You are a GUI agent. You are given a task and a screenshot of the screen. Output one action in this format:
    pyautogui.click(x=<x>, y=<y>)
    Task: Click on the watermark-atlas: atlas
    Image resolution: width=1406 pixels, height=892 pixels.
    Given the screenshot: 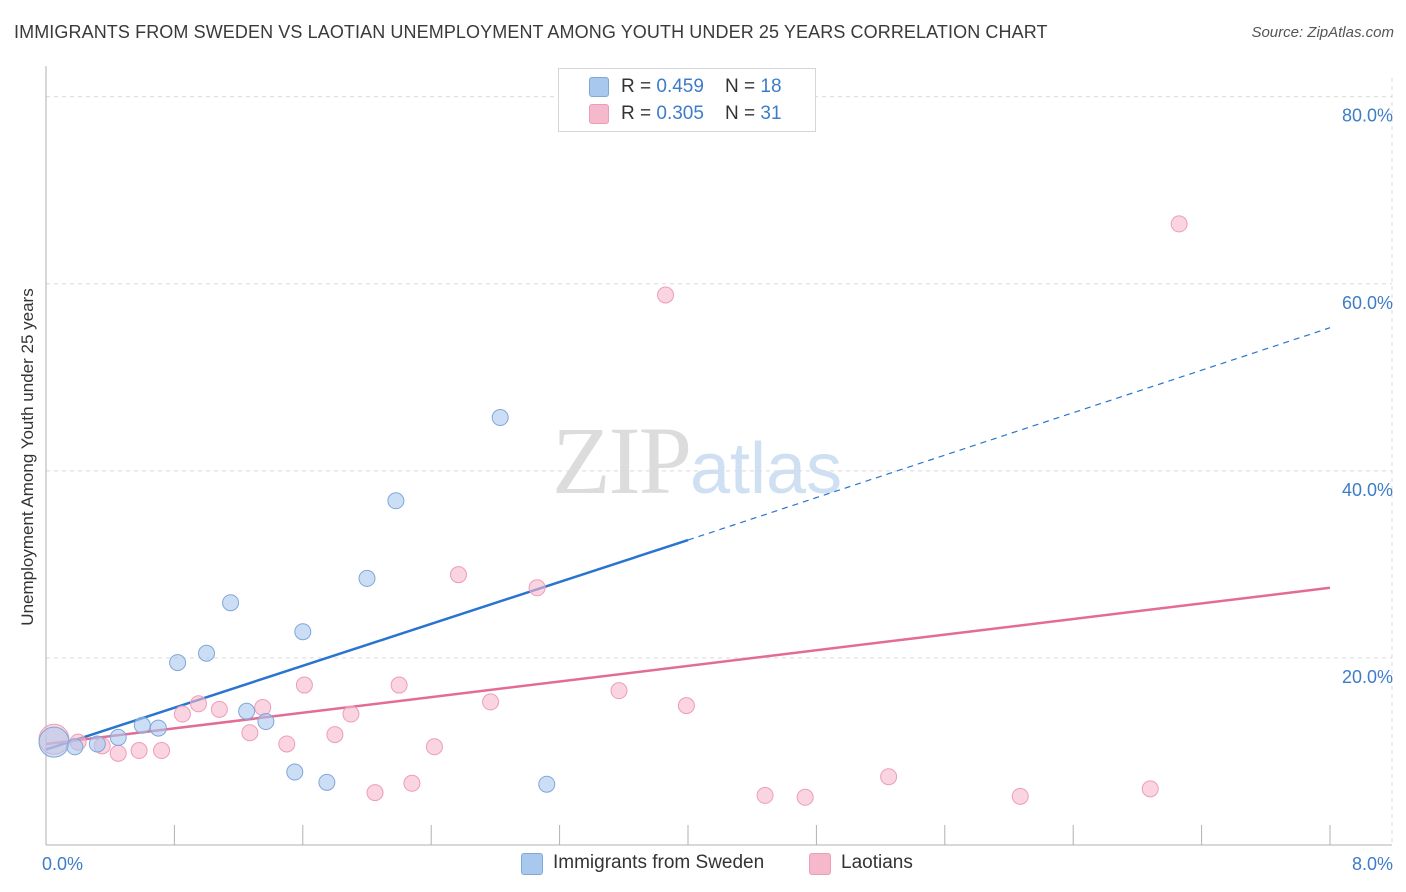 What is the action you would take?
    pyautogui.click(x=766, y=469)
    